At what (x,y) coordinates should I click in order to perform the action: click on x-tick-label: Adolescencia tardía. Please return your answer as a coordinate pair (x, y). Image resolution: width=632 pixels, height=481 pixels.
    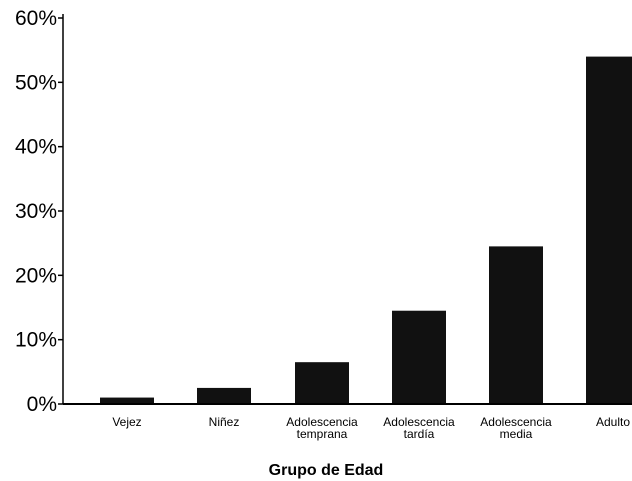
    Looking at the image, I should click on (419, 428).